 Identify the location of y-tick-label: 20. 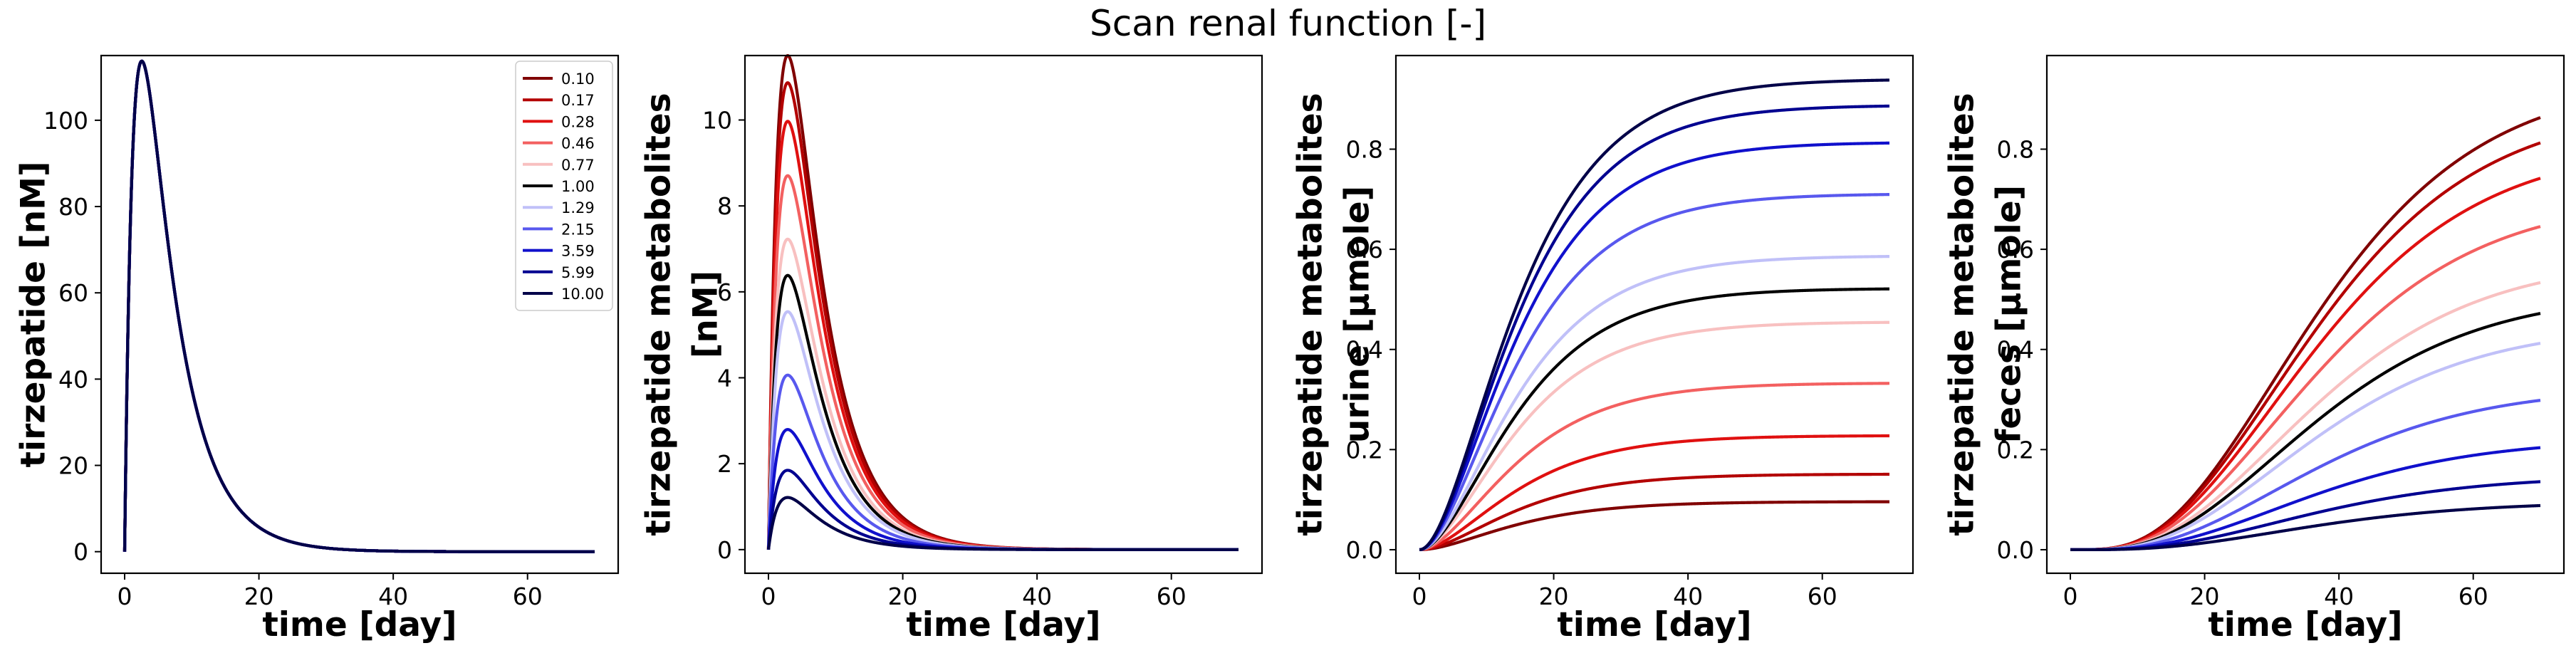
(73, 466).